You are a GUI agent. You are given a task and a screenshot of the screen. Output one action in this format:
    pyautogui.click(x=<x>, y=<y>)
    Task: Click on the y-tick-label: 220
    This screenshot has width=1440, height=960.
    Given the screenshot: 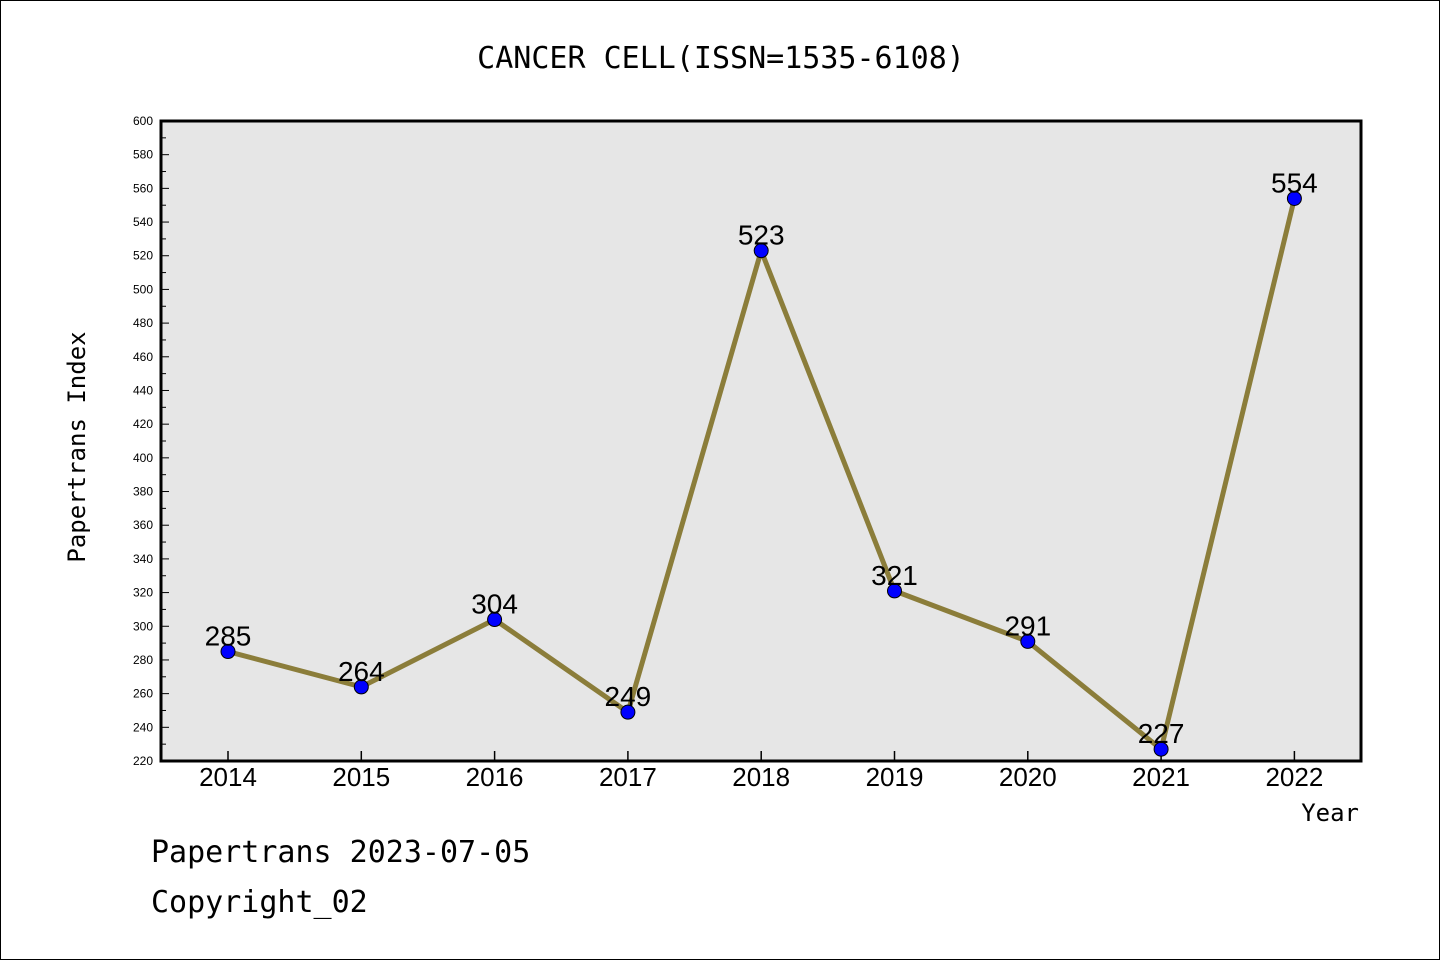 What is the action you would take?
    pyautogui.click(x=143, y=761)
    